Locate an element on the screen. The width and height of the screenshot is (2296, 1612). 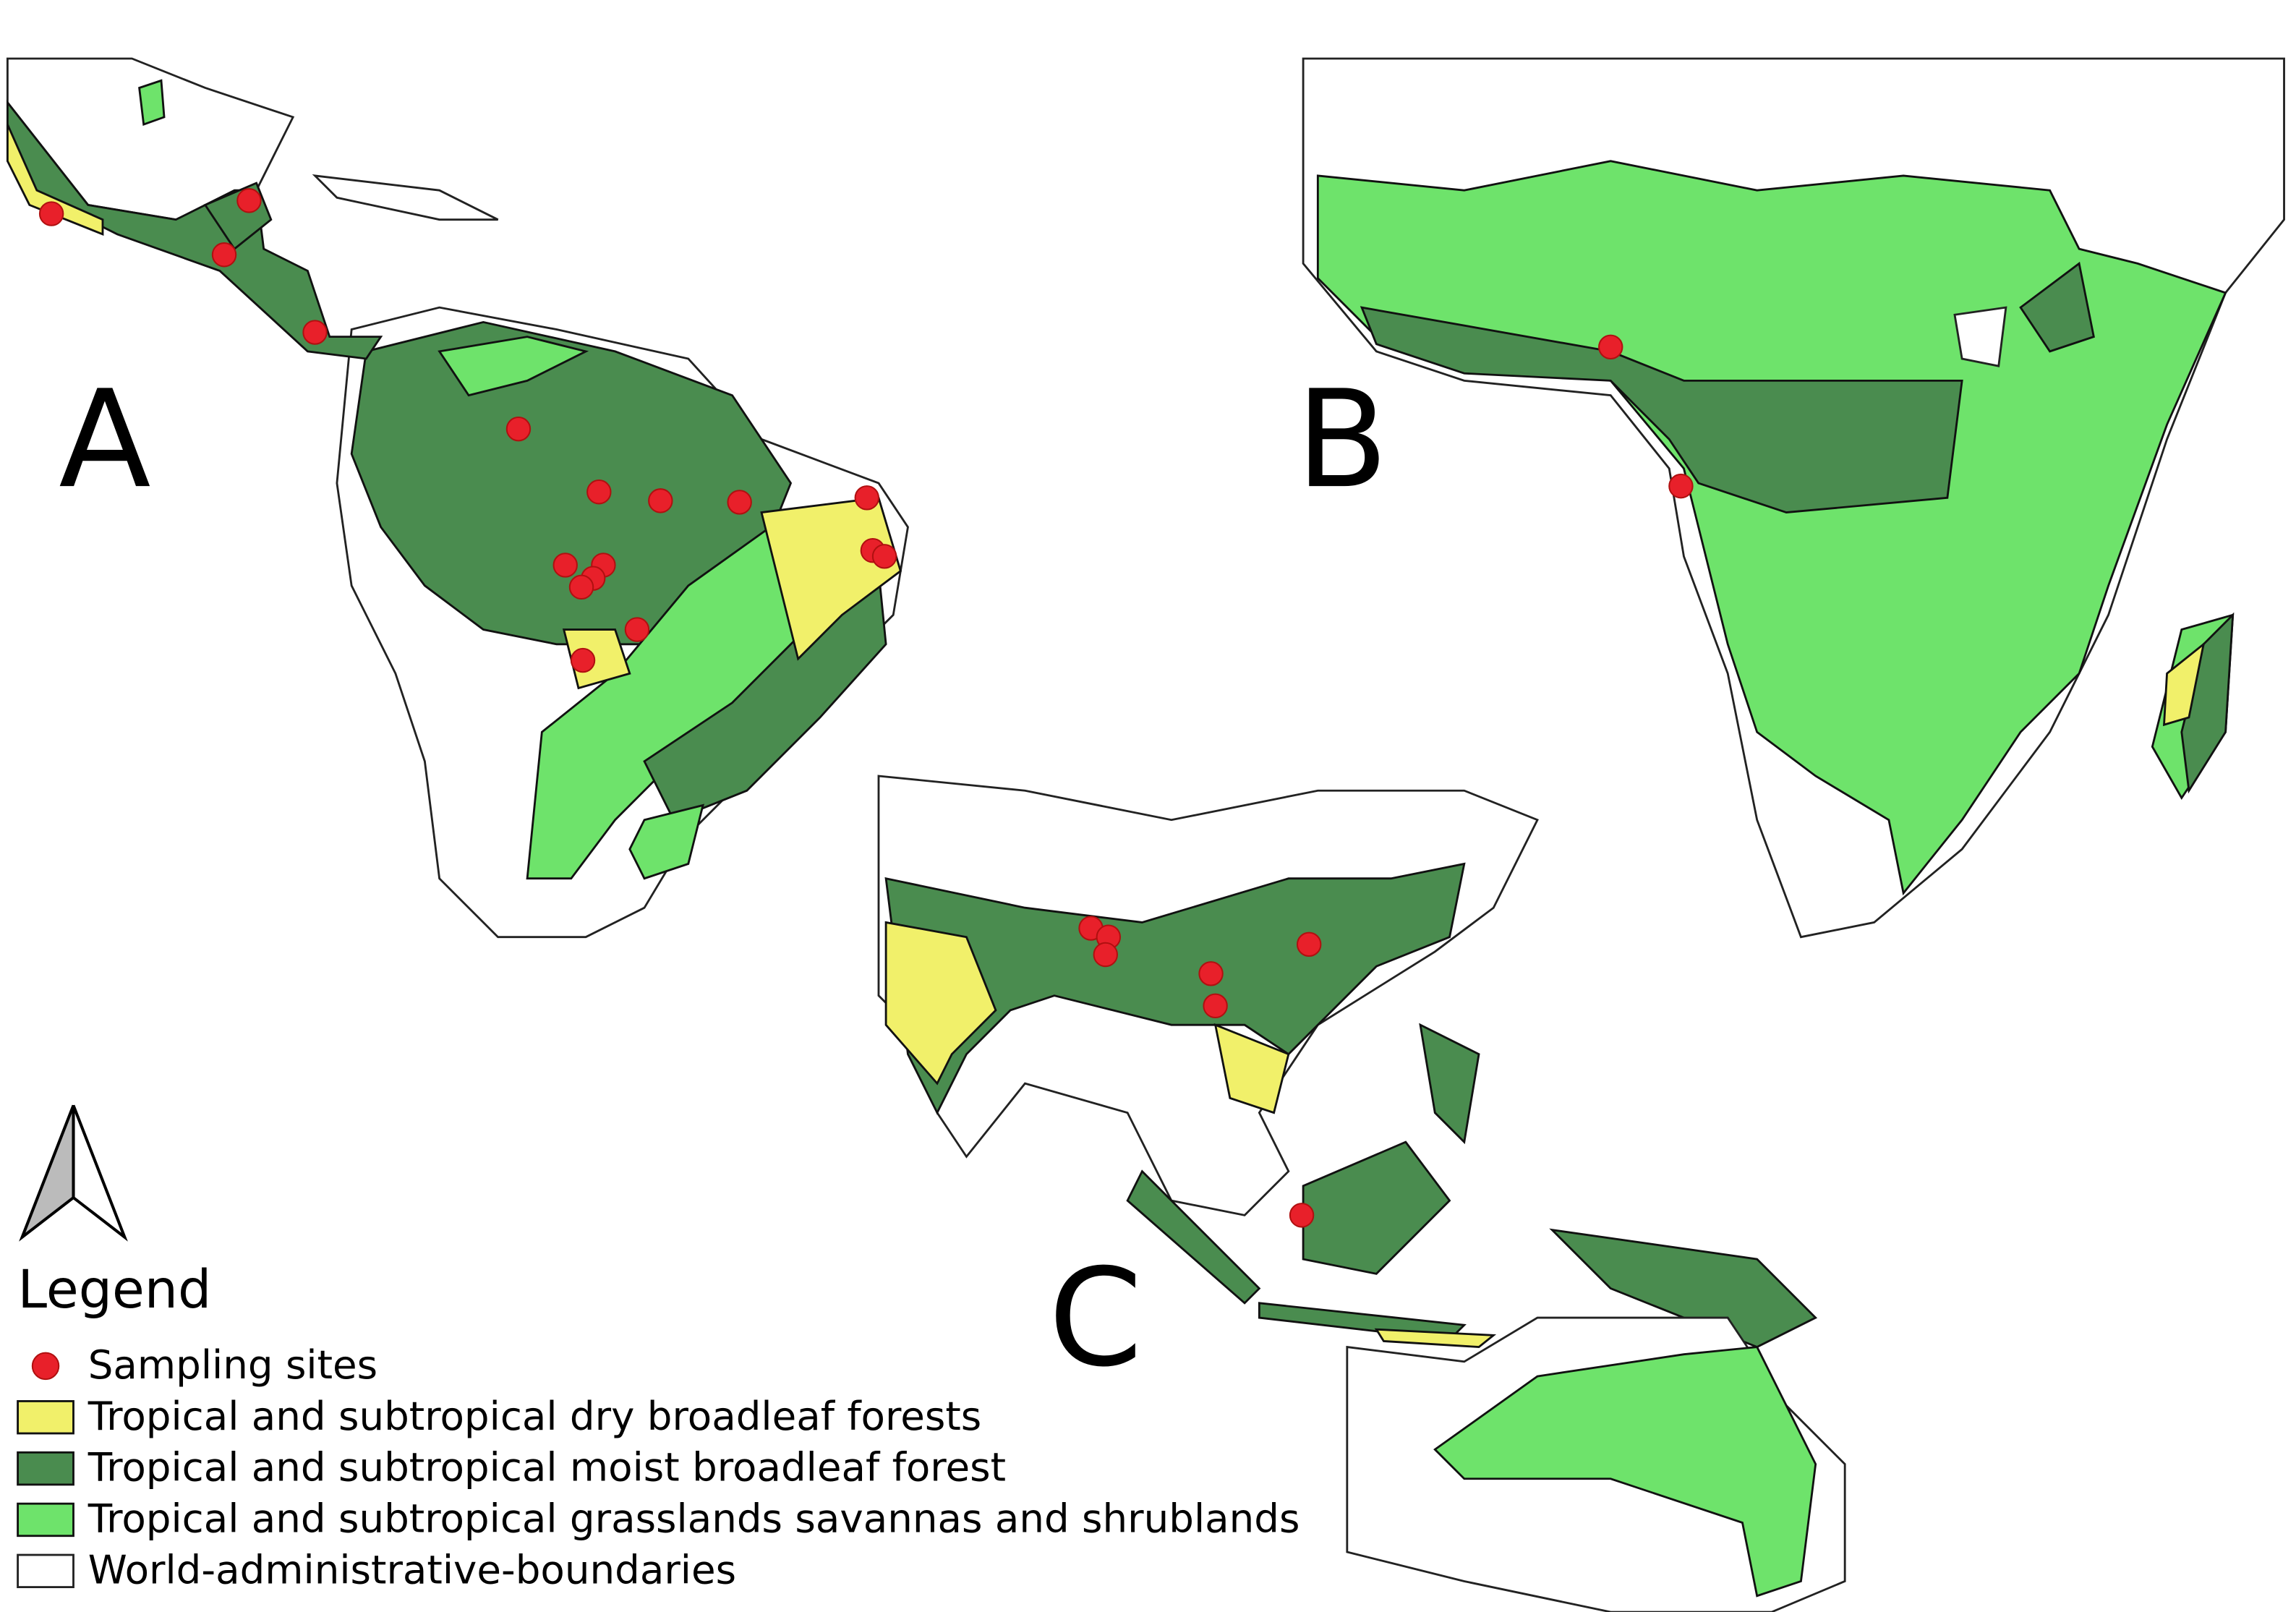
legend-title: Legend is located at coordinates (115, 1290).